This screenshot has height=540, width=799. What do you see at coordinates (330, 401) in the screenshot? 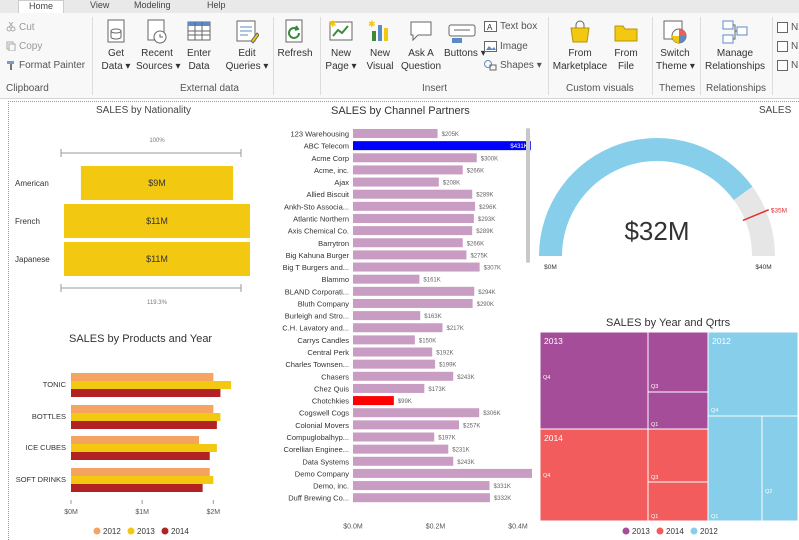
I see `partner-category-label: Chotchkies` at bounding box center [330, 401].